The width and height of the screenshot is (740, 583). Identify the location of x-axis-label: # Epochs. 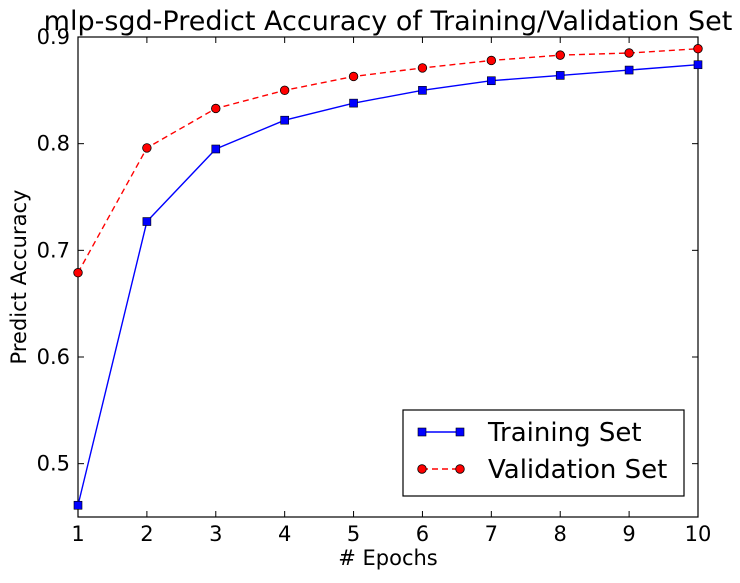
(388, 558).